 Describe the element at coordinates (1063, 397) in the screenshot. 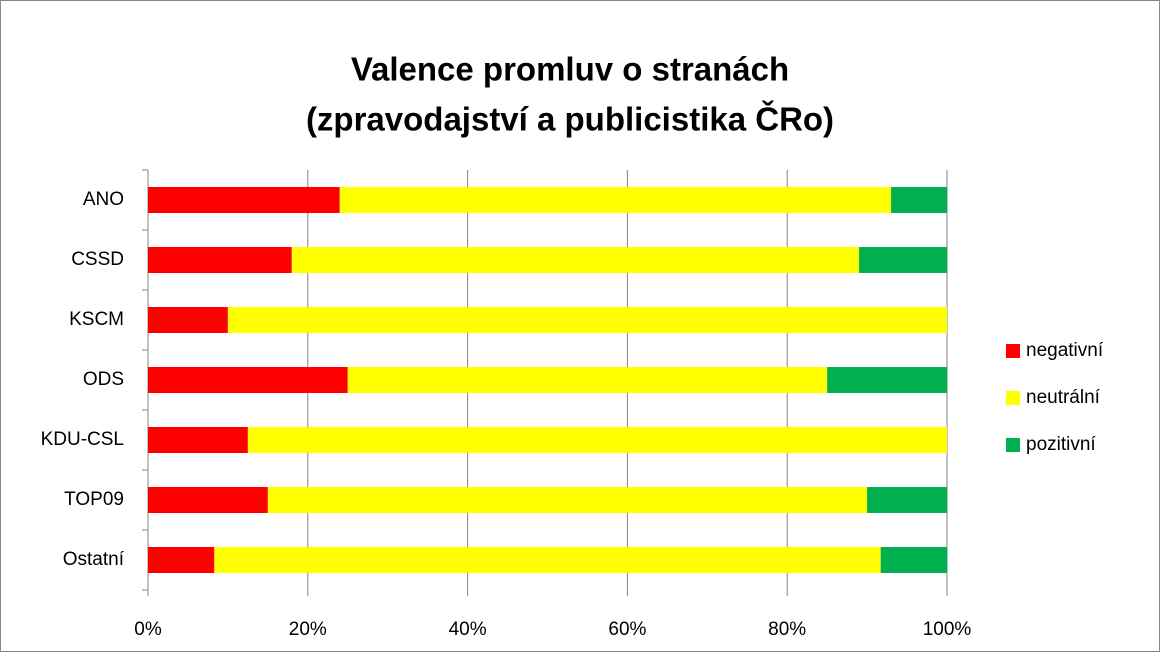

I see `legend-label: neutrální` at that location.